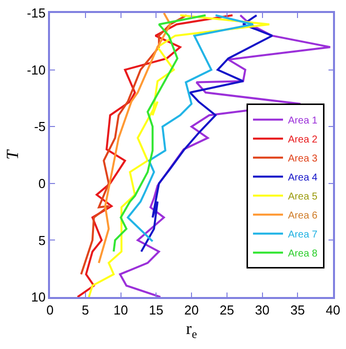  What do you see at coordinates (121, 310) in the screenshot?
I see `x-tick-label: 10` at bounding box center [121, 310].